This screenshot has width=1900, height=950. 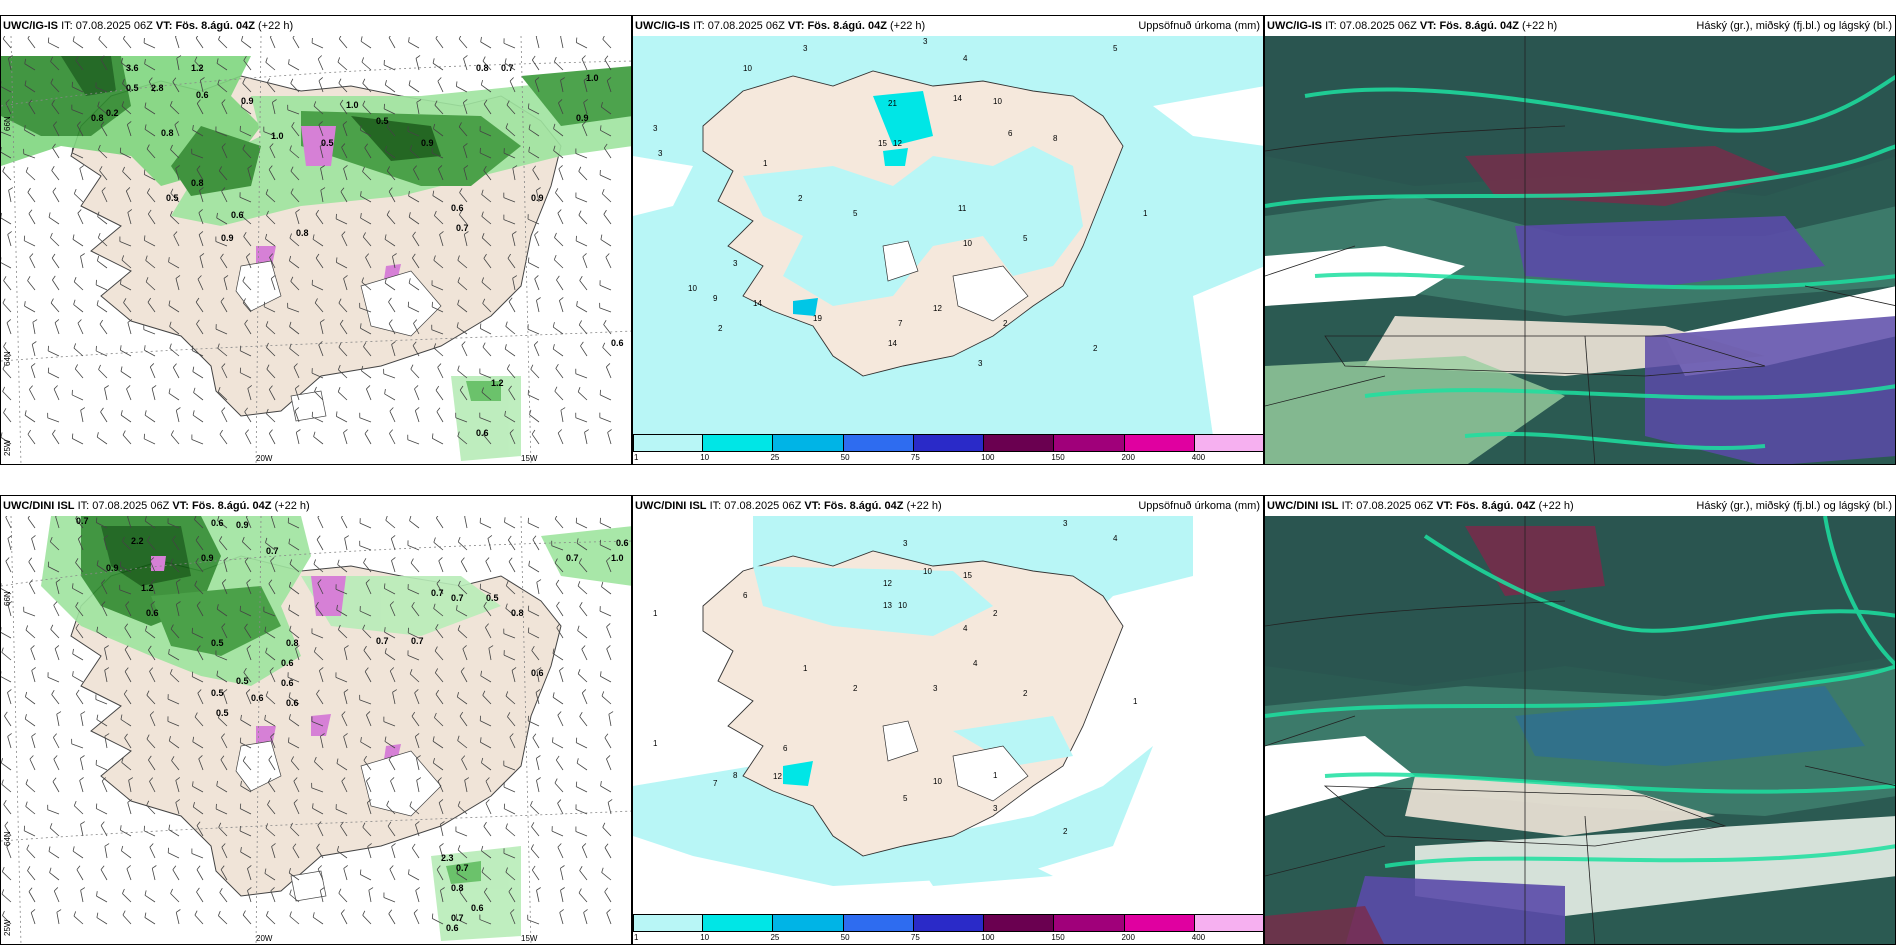 What do you see at coordinates (1005, 323) in the screenshot?
I see `precip-value-label: 2` at bounding box center [1005, 323].